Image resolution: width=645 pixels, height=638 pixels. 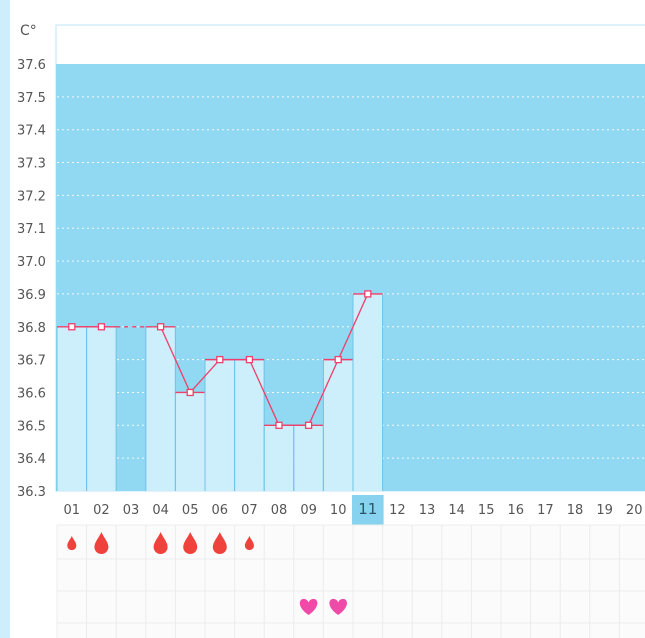 I want to click on y-tick-label: 37.1, so click(x=31, y=229).